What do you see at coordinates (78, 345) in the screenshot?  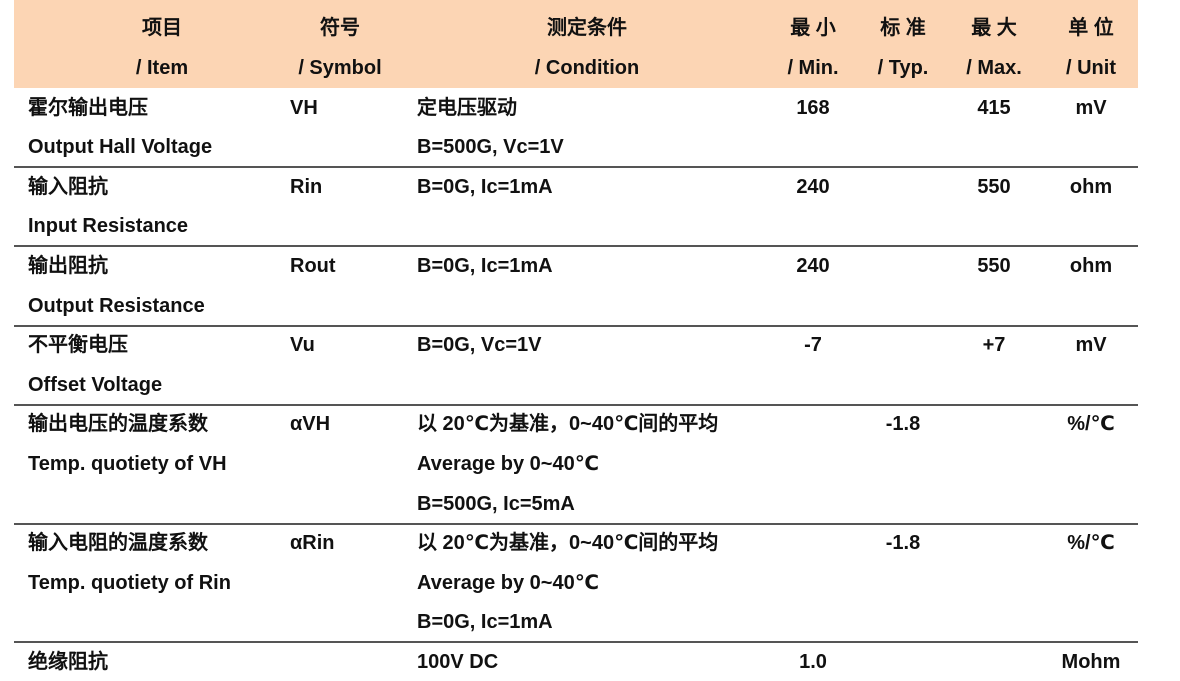 I see `item: 不平衡电压` at bounding box center [78, 345].